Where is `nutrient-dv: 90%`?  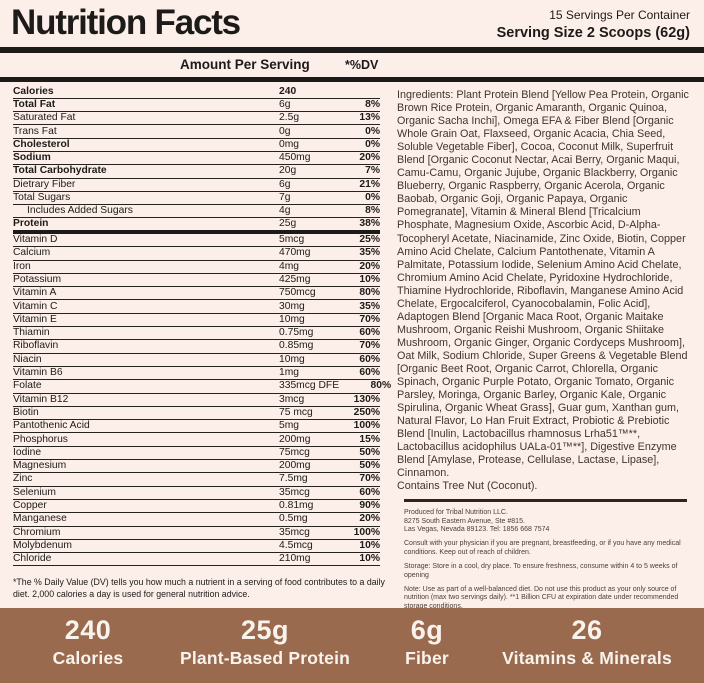
nutrient-dv: 90% is located at coordinates (369, 506).